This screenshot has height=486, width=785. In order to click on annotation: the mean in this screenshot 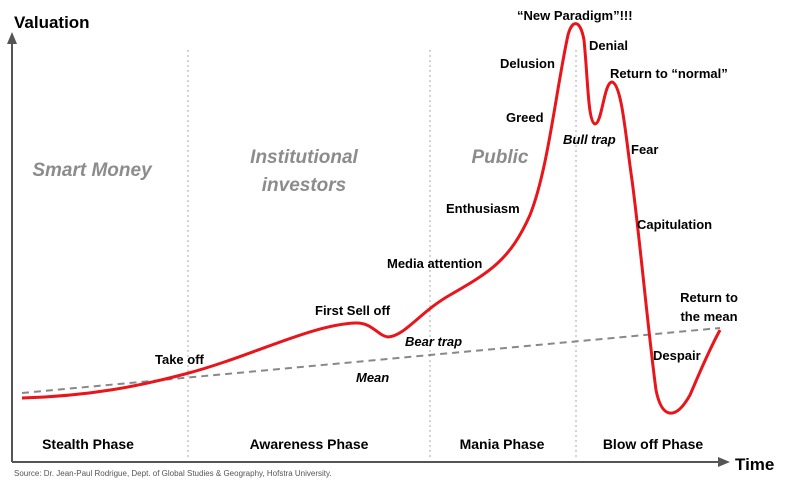, I will do `click(708, 316)`.